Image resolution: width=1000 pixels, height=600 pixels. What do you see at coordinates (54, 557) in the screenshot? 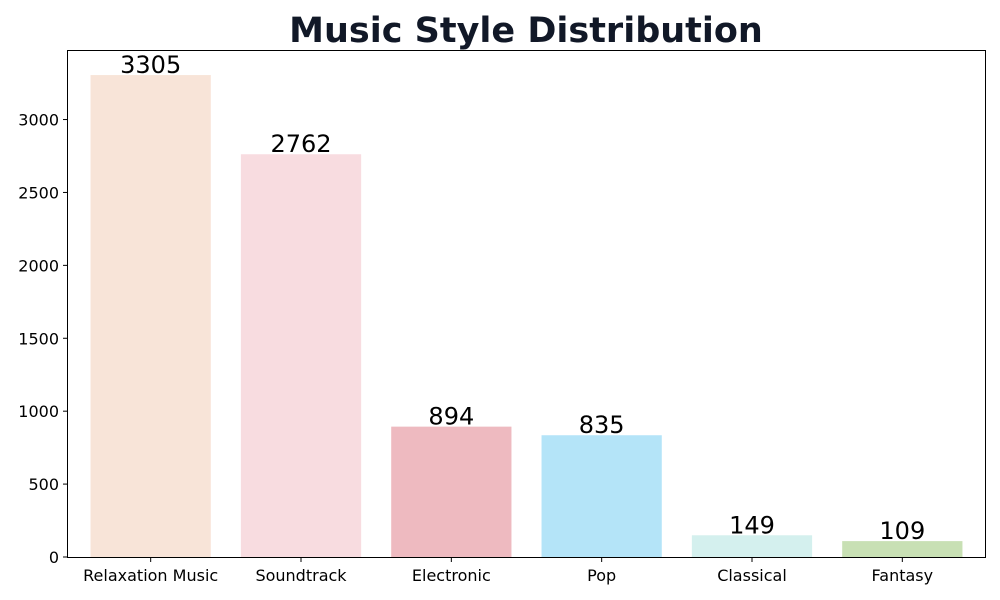
I see `y-tick-label: 0` at bounding box center [54, 557].